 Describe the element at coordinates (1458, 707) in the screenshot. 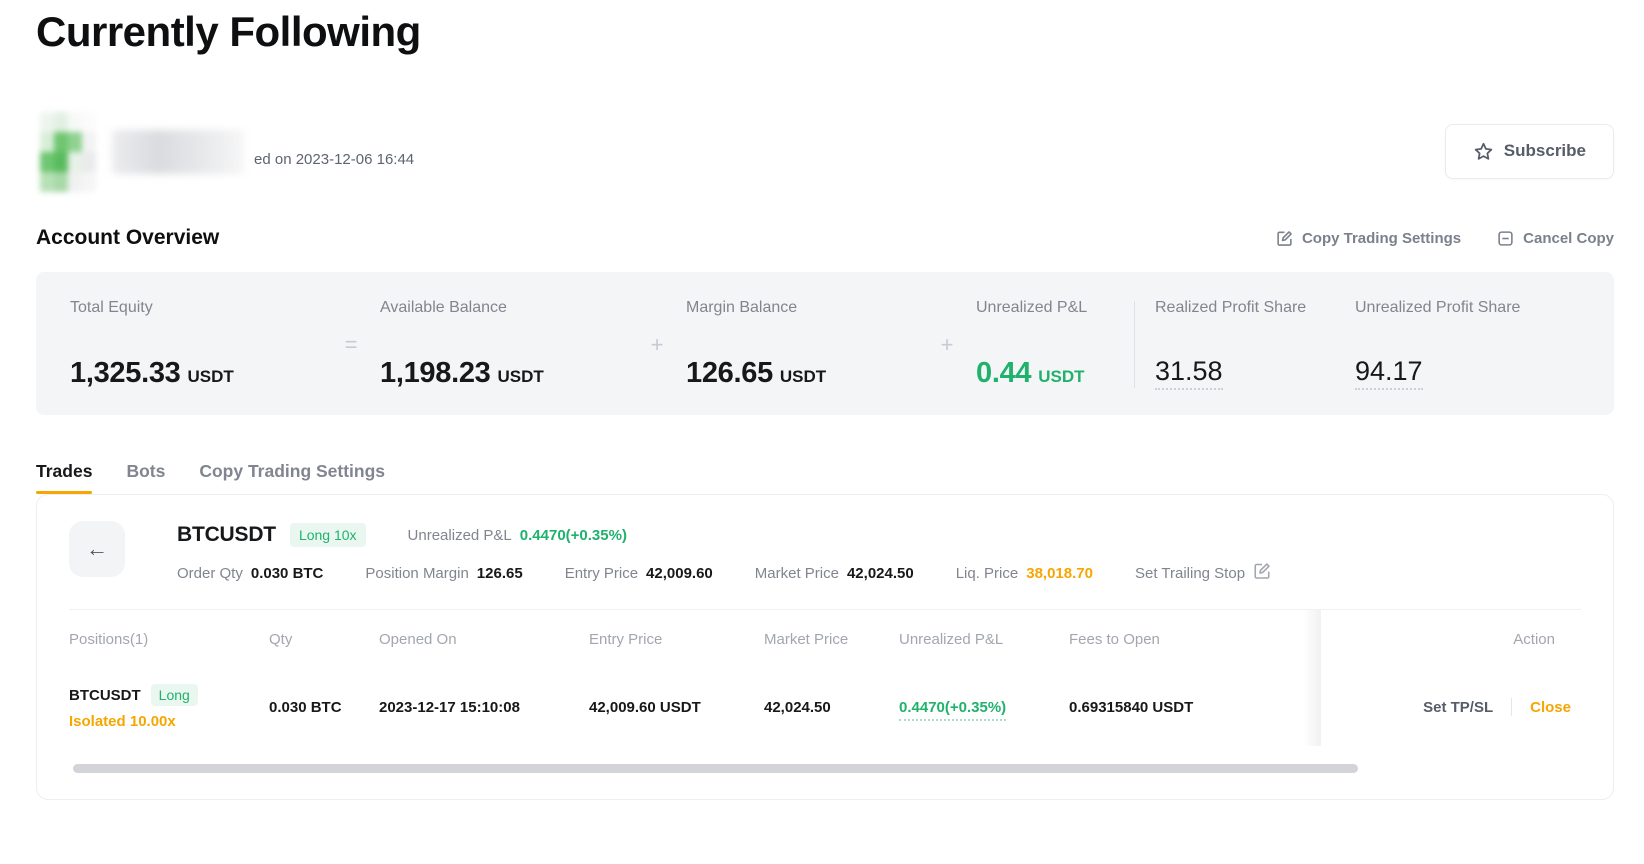

I see `set-tpsl-button: Set TP/SL` at that location.